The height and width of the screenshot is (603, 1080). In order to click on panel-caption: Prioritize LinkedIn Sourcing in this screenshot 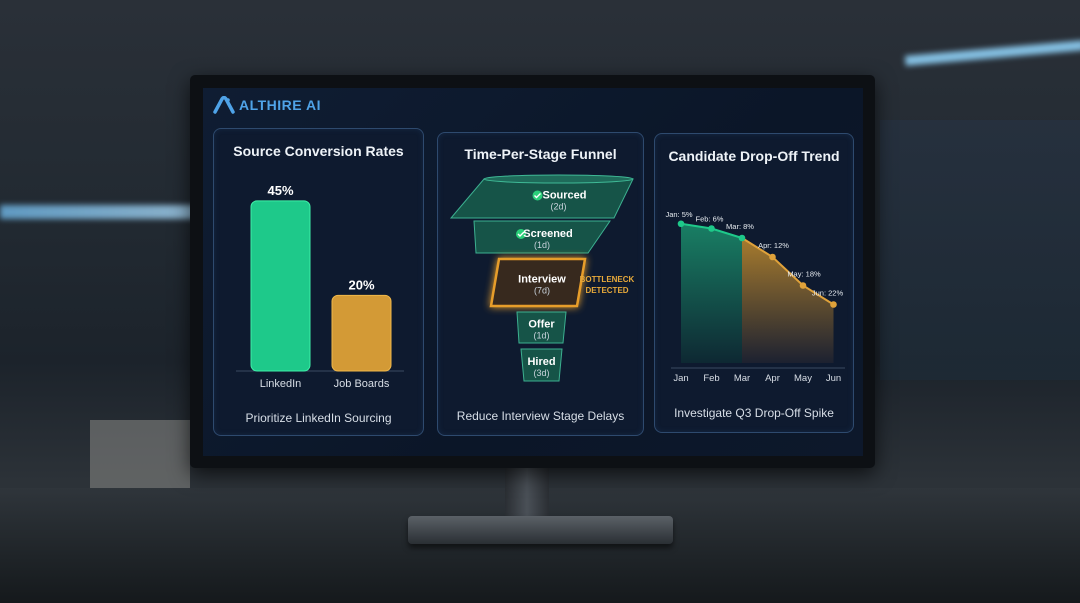, I will do `click(318, 418)`.